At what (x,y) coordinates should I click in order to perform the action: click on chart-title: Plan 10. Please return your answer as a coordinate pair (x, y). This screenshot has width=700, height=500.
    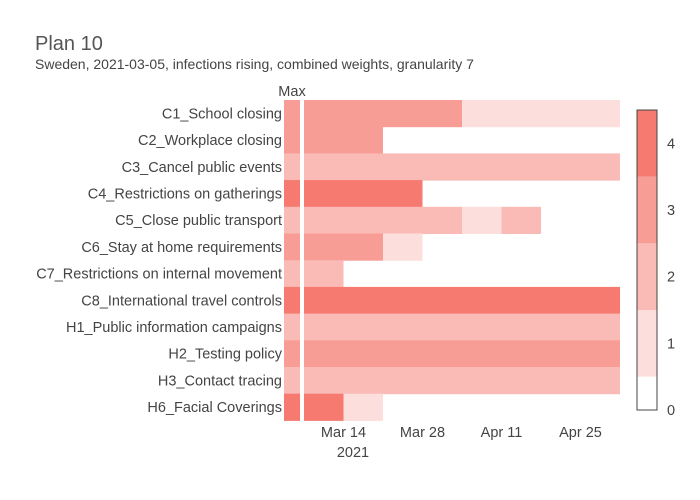
    Looking at the image, I should click on (69, 44).